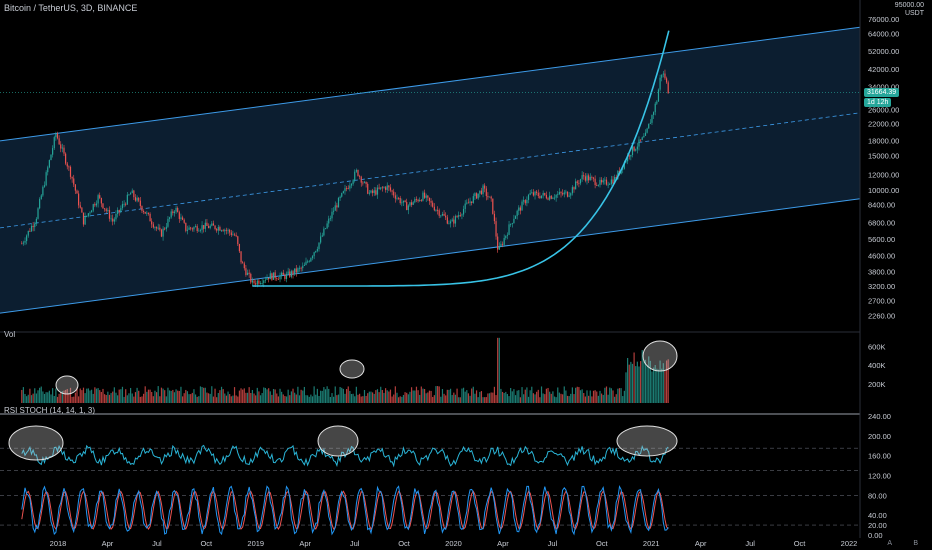 This screenshot has width=932, height=550. I want to click on price-tick-label: 3800.00, so click(881, 272).